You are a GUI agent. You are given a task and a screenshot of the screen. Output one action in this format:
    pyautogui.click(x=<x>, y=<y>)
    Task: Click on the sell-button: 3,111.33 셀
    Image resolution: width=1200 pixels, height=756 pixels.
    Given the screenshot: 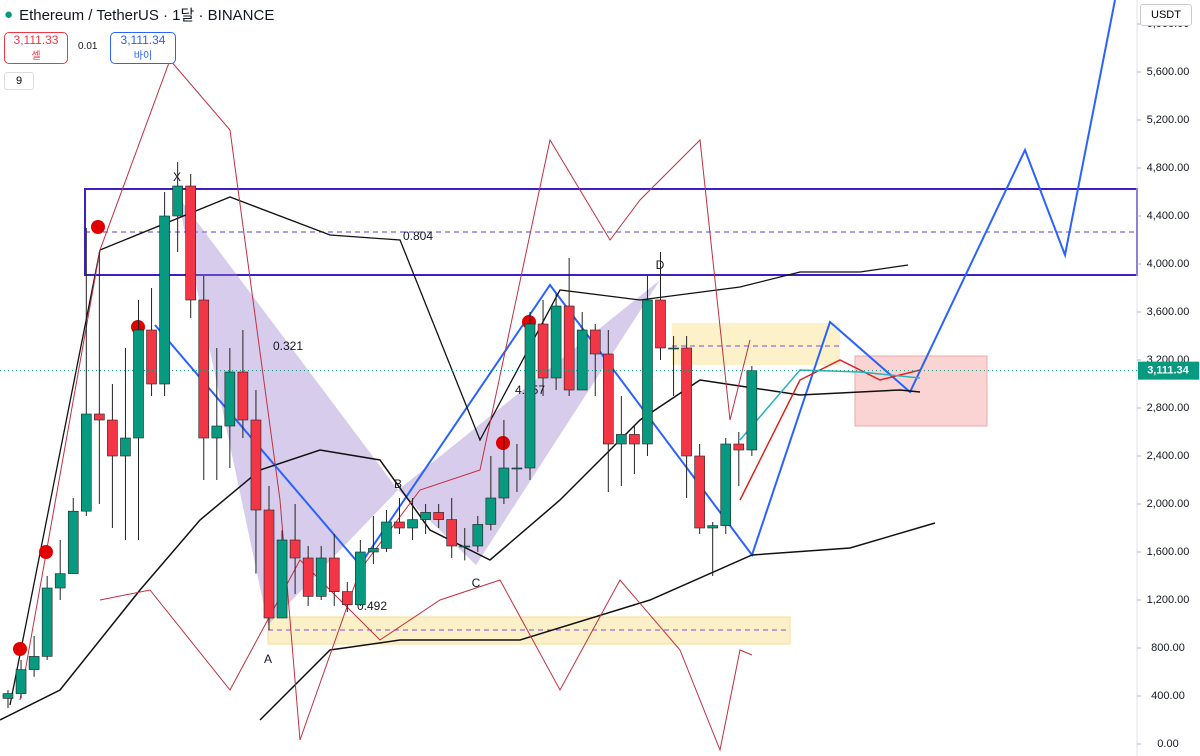 What is the action you would take?
    pyautogui.click(x=36, y=48)
    